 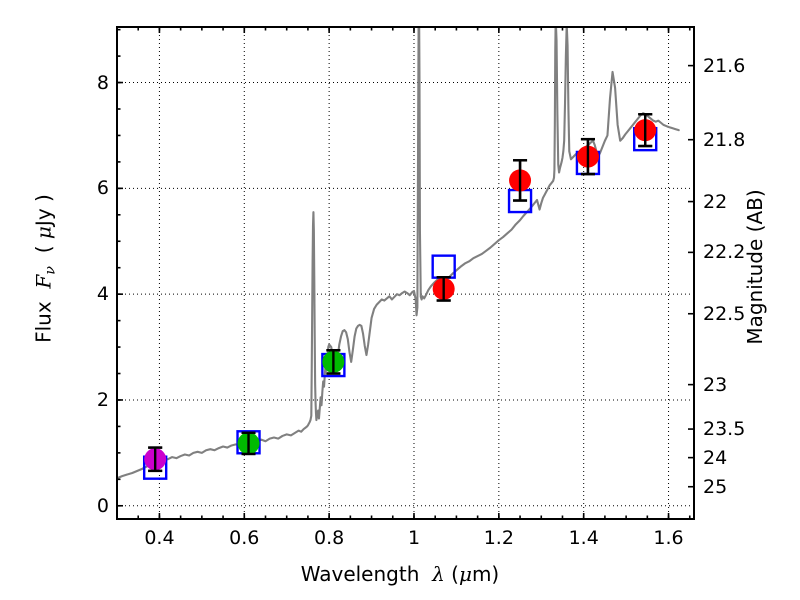 I want to click on y-axis-label-left: Flux Fν ( μJy ), so click(x=45, y=268).